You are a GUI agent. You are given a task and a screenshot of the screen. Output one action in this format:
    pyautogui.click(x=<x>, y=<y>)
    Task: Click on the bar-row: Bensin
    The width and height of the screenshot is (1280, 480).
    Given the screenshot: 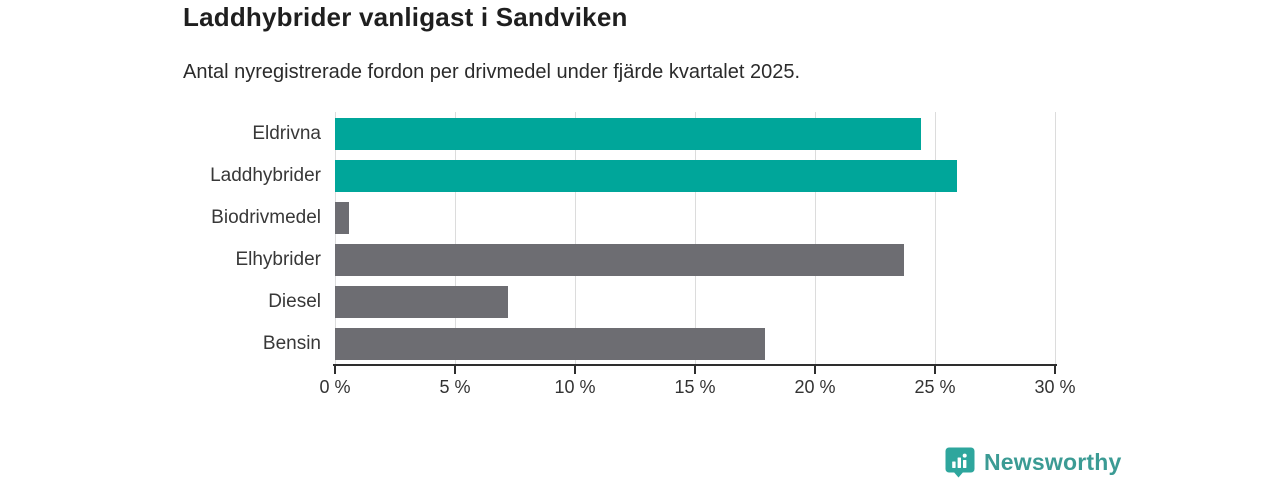 What is the action you would take?
    pyautogui.click(x=659, y=344)
    